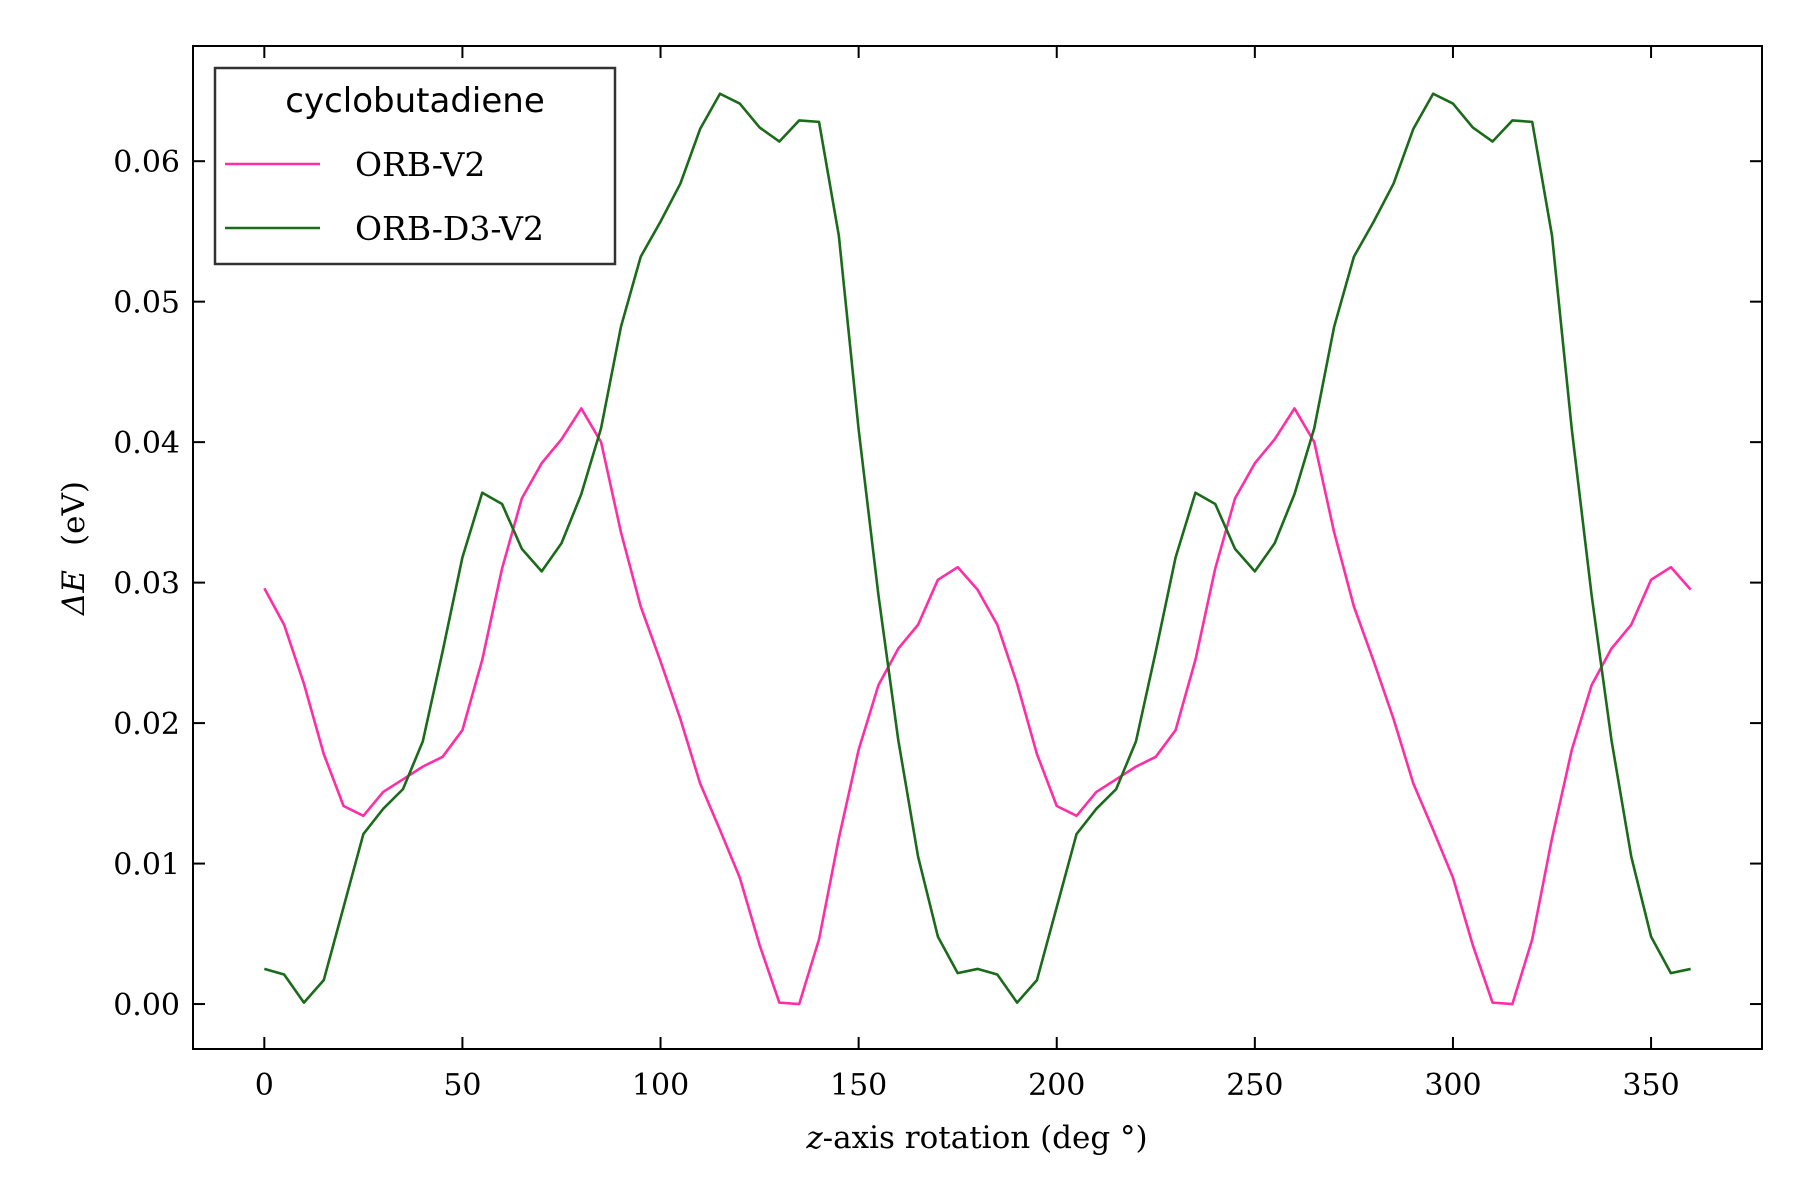 The width and height of the screenshot is (1800, 1200). I want to click on legend-label-orb-v2: ORB-V2, so click(420, 164).